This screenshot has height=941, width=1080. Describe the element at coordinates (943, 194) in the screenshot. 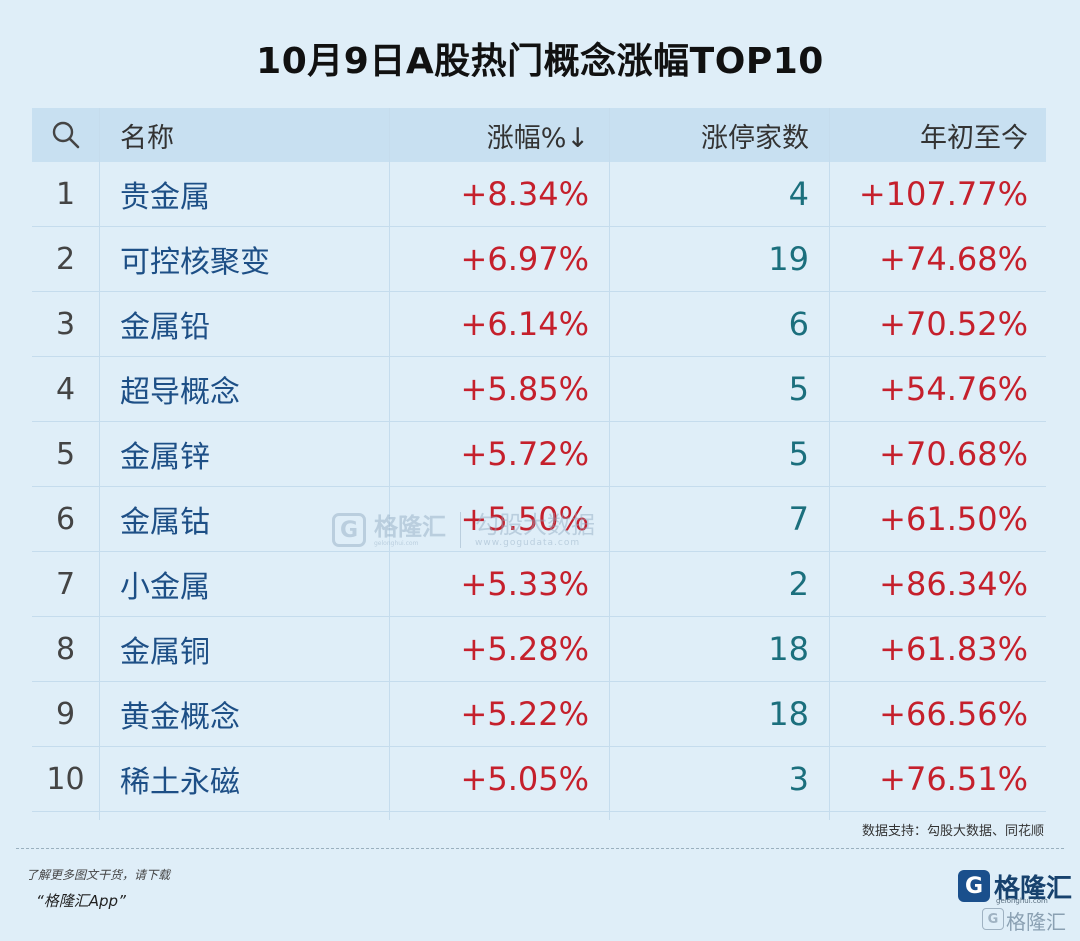

I see `ytd-cell: +107.77%` at that location.